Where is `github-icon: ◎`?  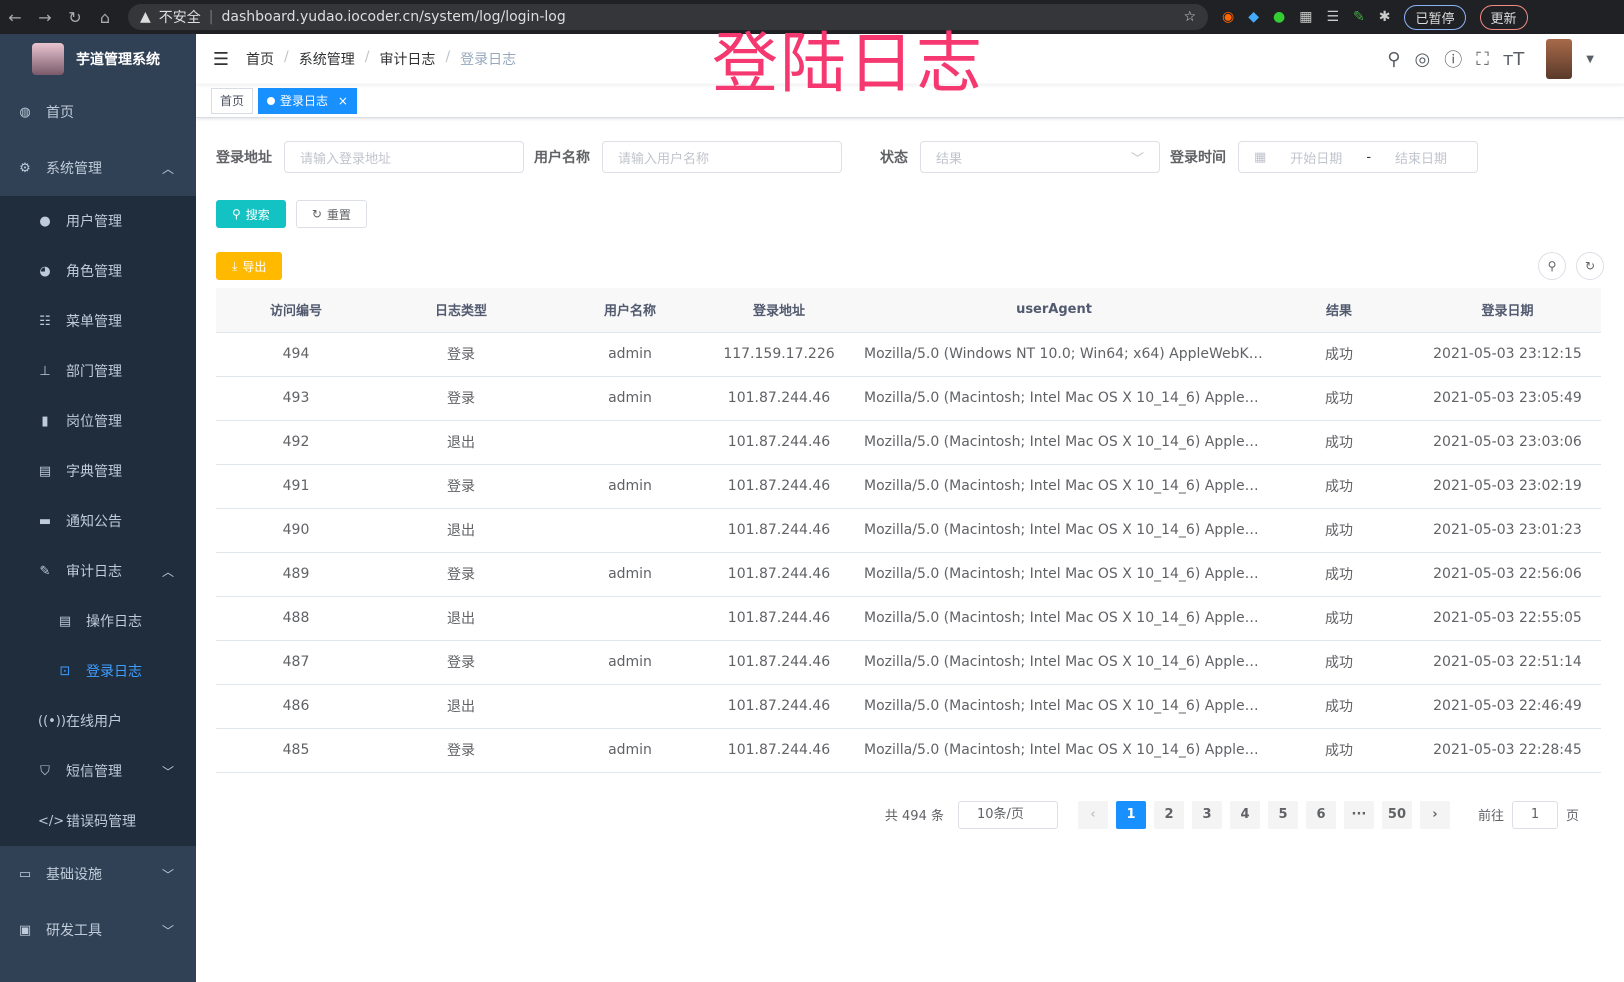 github-icon: ◎ is located at coordinates (1422, 59).